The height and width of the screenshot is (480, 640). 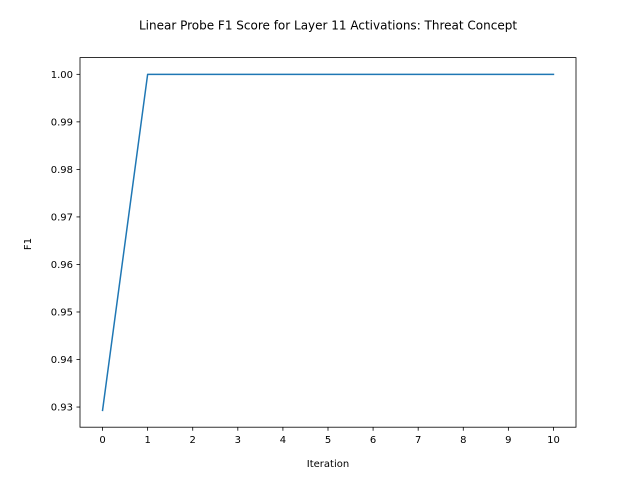 What do you see at coordinates (418, 440) in the screenshot?
I see `x-tick-label: 7` at bounding box center [418, 440].